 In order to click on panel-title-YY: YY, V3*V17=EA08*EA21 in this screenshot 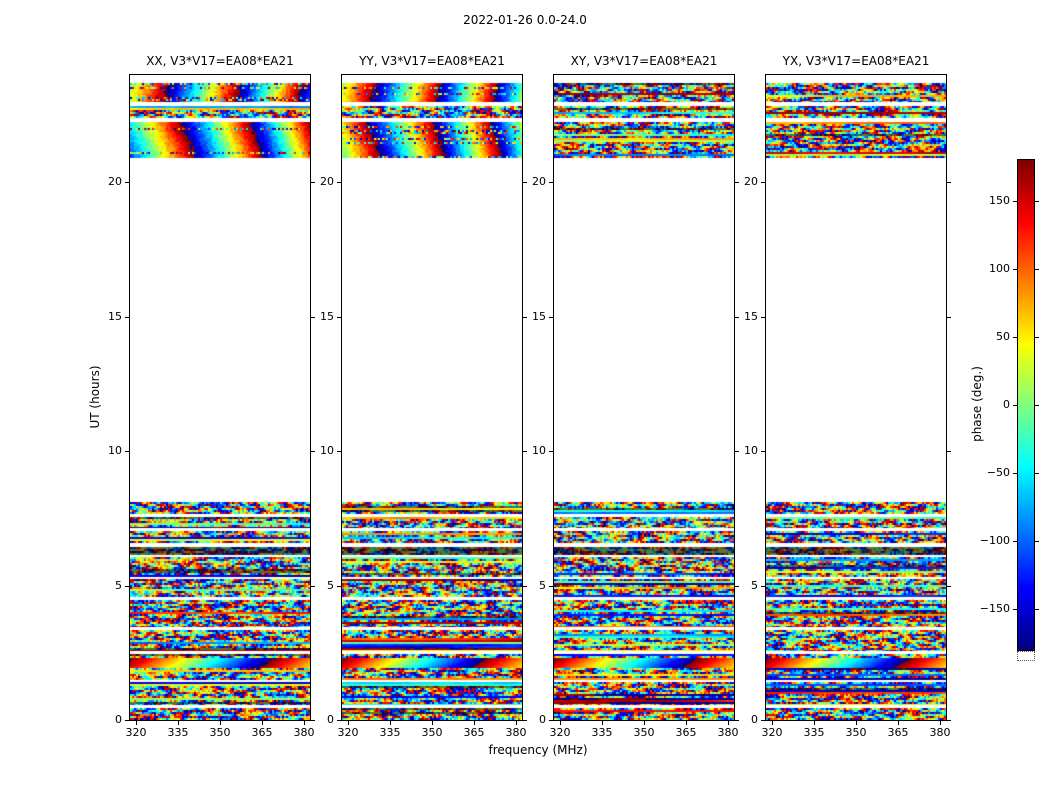, I will do `click(432, 61)`.